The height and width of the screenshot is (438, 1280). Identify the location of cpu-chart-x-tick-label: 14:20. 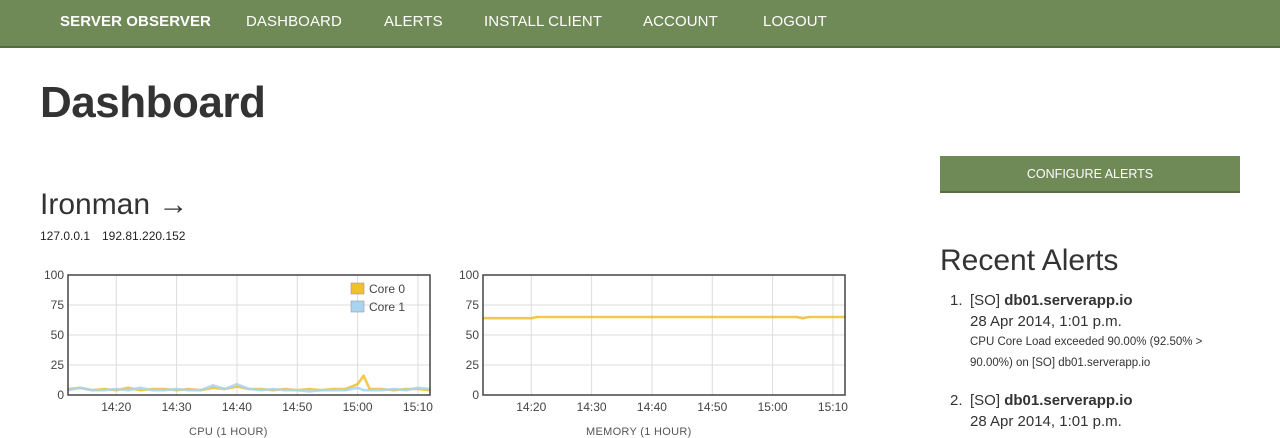
(116, 407).